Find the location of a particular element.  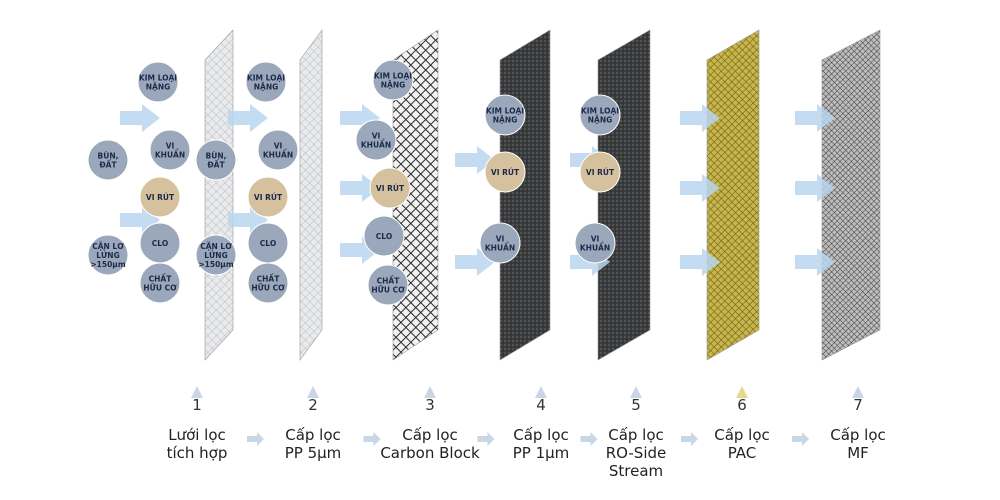

stage-number: 5 is located at coordinates (636, 405).